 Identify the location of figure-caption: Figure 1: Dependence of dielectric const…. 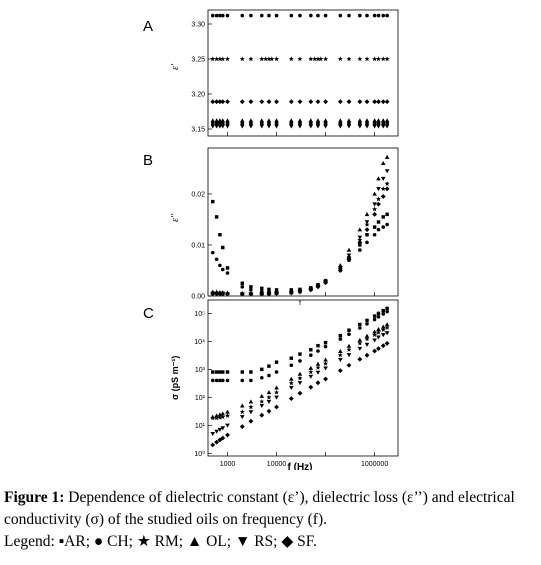
(271, 520).